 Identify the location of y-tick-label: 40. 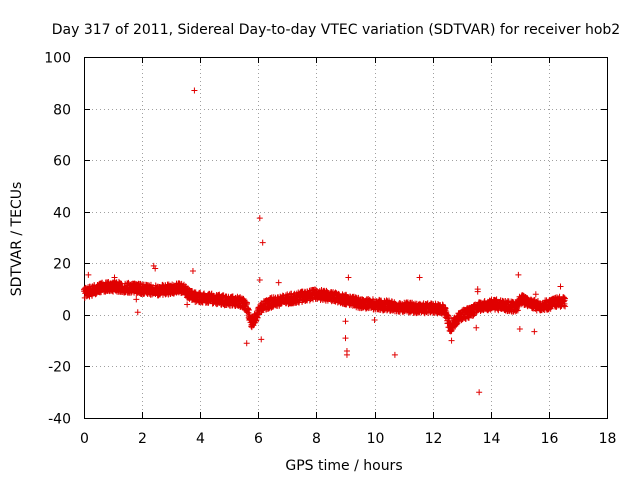
(62, 214).